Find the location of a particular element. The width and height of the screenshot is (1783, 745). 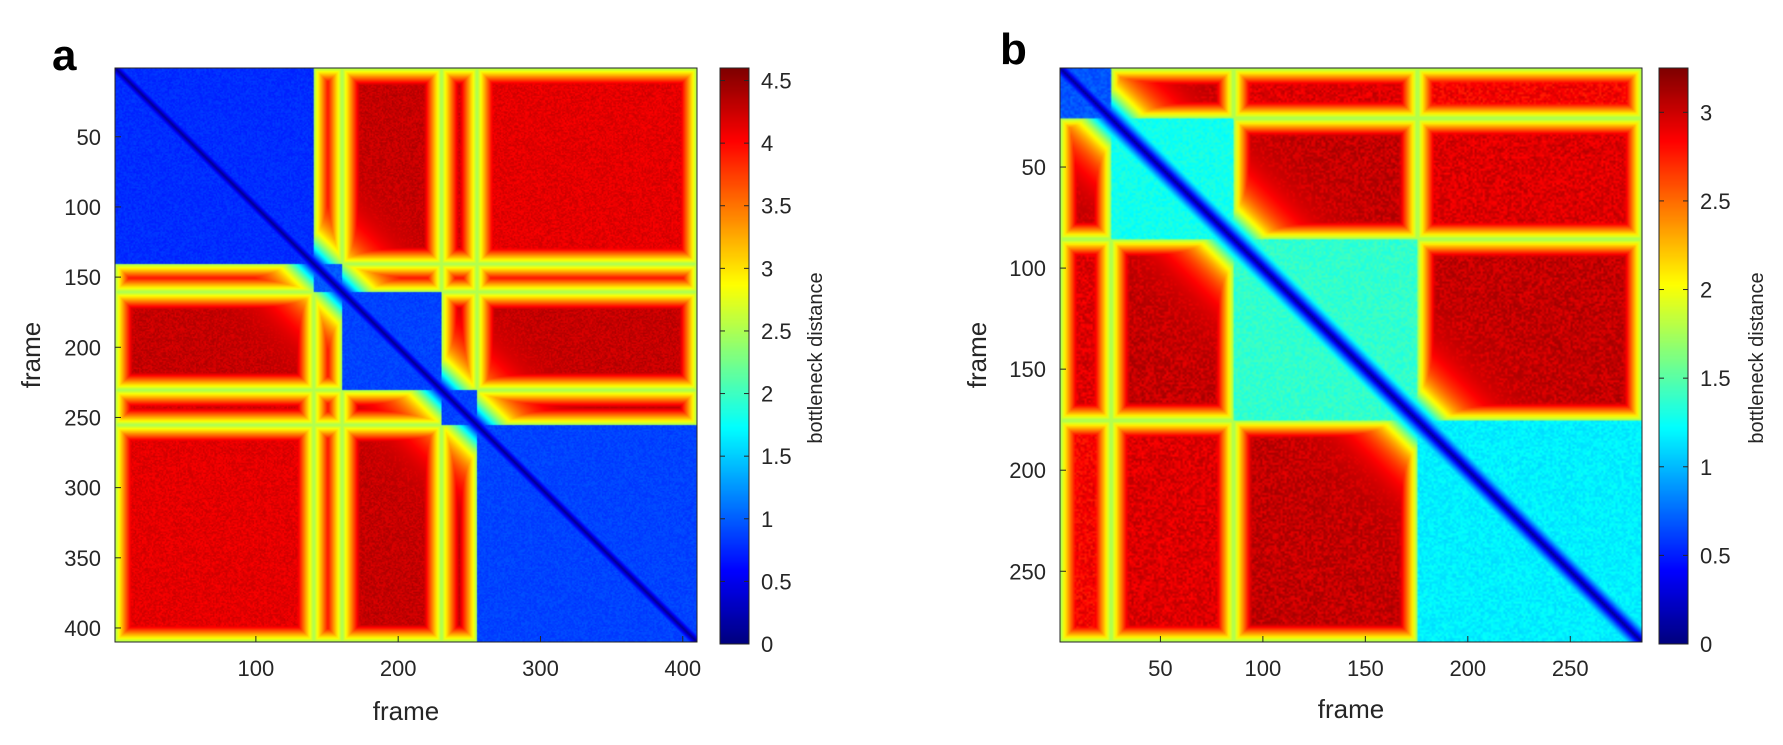

y-tick-label: 400 is located at coordinates (82, 628).